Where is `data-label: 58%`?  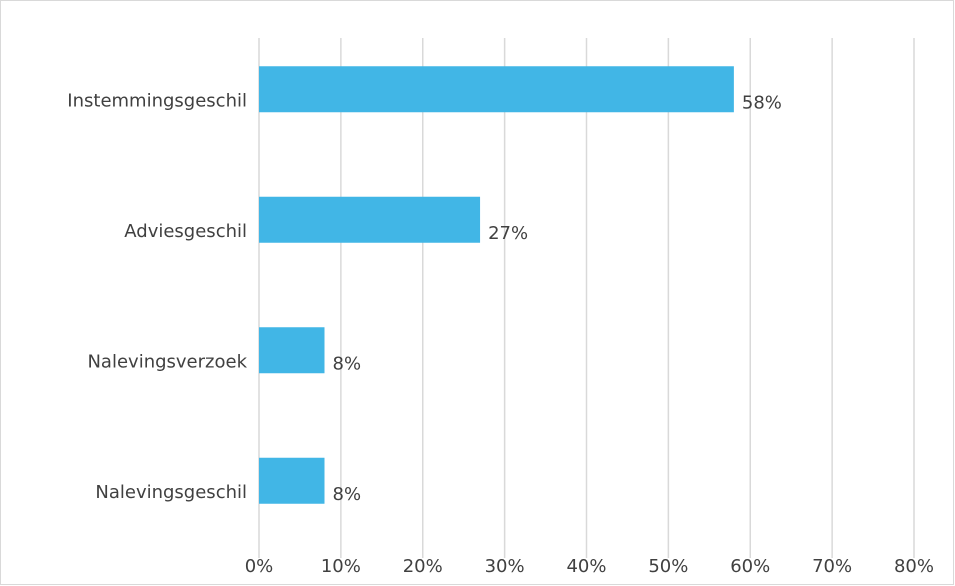
data-label: 58% is located at coordinates (762, 102).